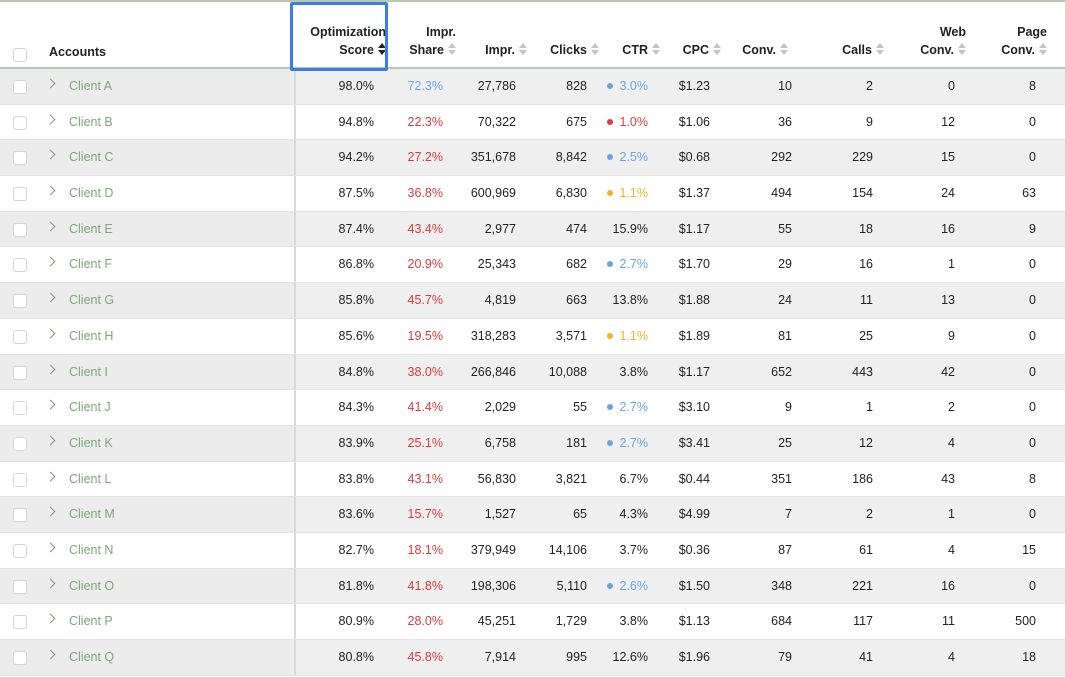 This screenshot has width=1065, height=677. Describe the element at coordinates (532, 515) in the screenshot. I see `table-row: Client M 83.6% 15.7% 1,527 65 4.3% $4.99 7 2 1 0` at that location.